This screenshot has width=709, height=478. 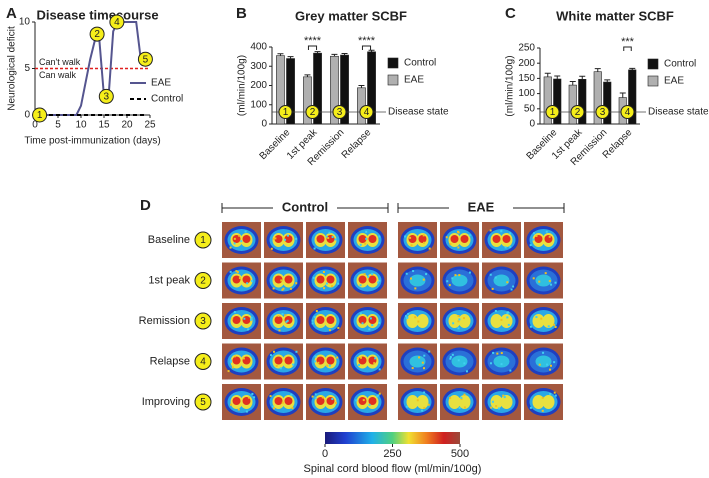 I want to click on colorbar-label: Spinal cord blood flow (ml/min/100g), so click(x=393, y=469).